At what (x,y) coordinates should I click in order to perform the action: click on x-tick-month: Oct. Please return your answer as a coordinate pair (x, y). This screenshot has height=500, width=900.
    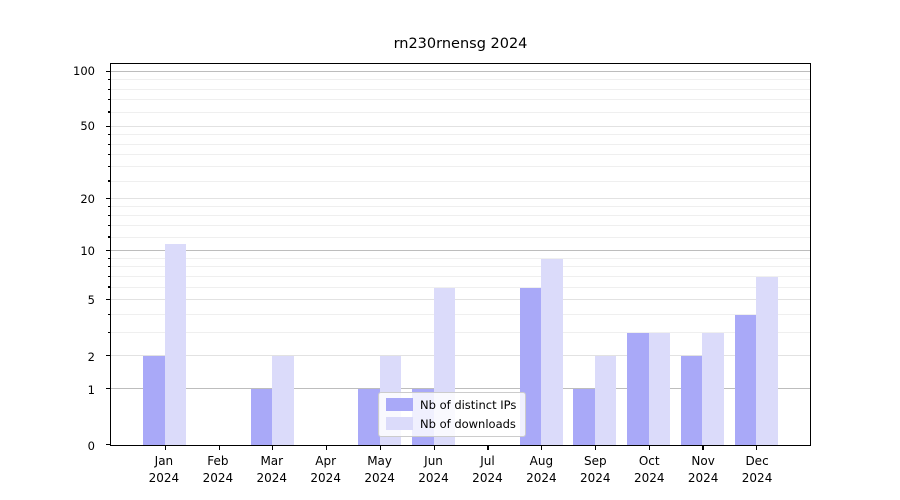
    Looking at the image, I should click on (649, 461).